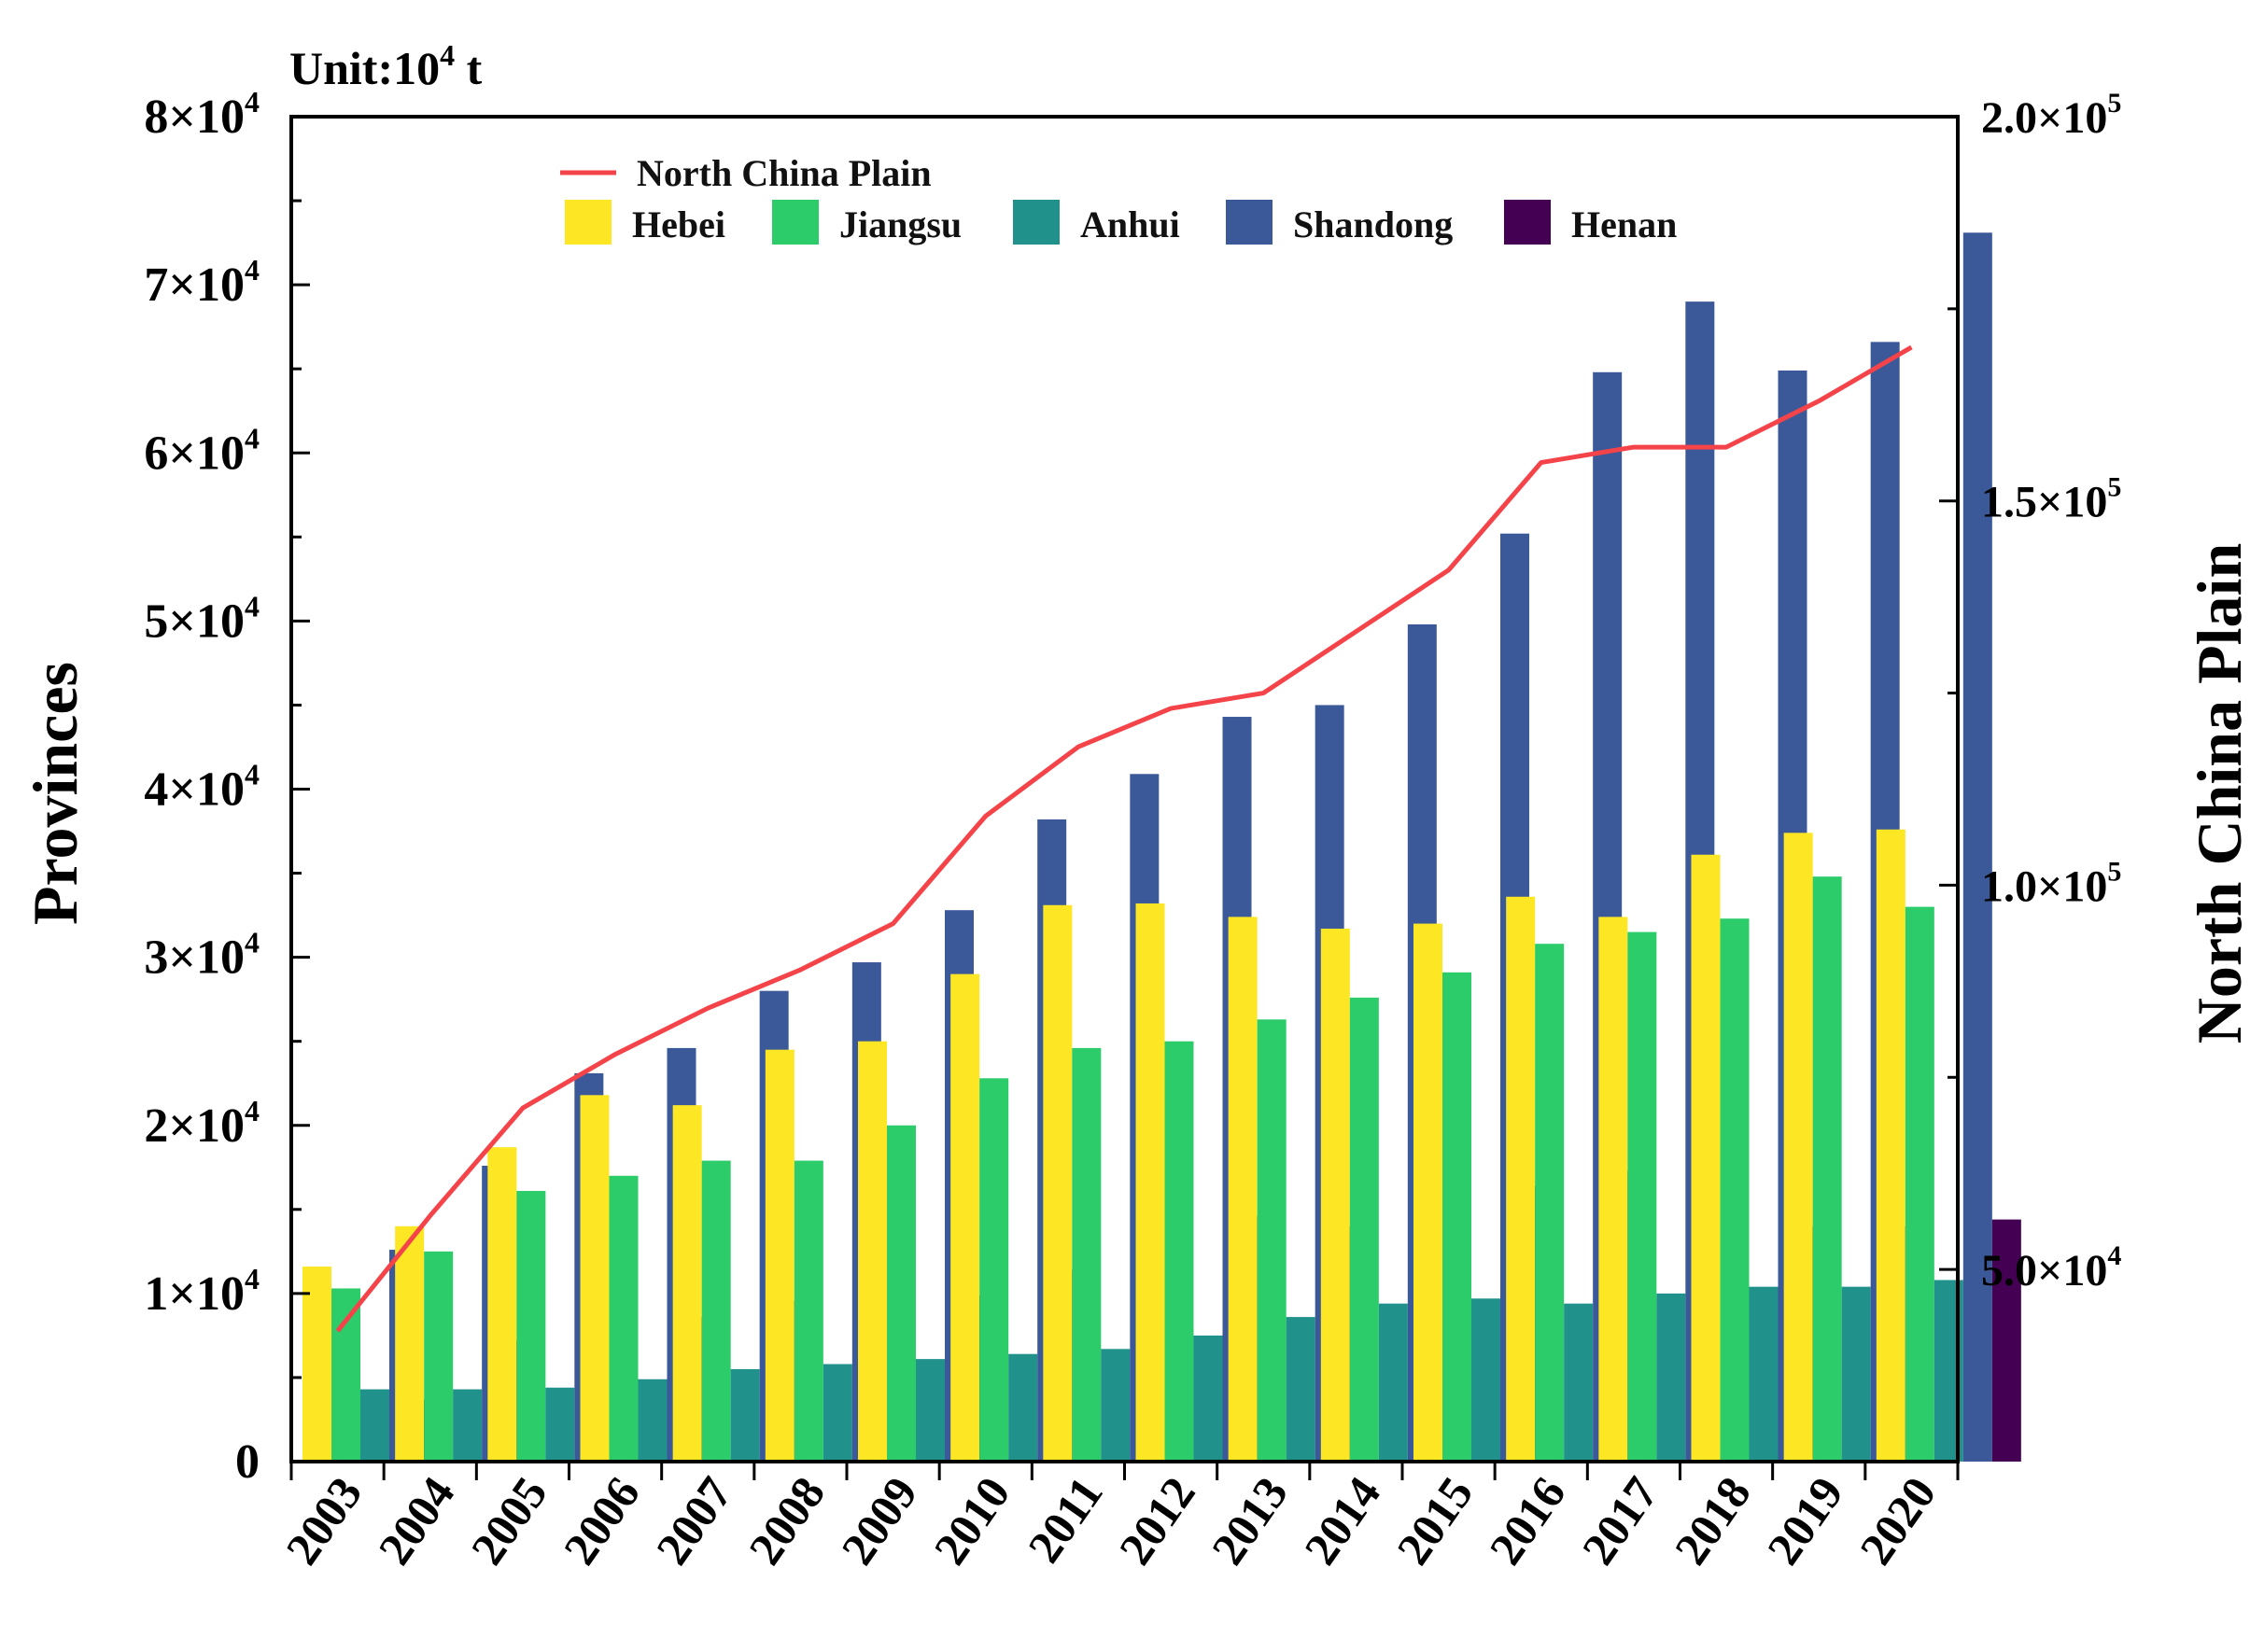 Image resolution: width=2264 pixels, height=1652 pixels. What do you see at coordinates (1065, 1519) in the screenshot?
I see `x-tick-label: 2011` at bounding box center [1065, 1519].